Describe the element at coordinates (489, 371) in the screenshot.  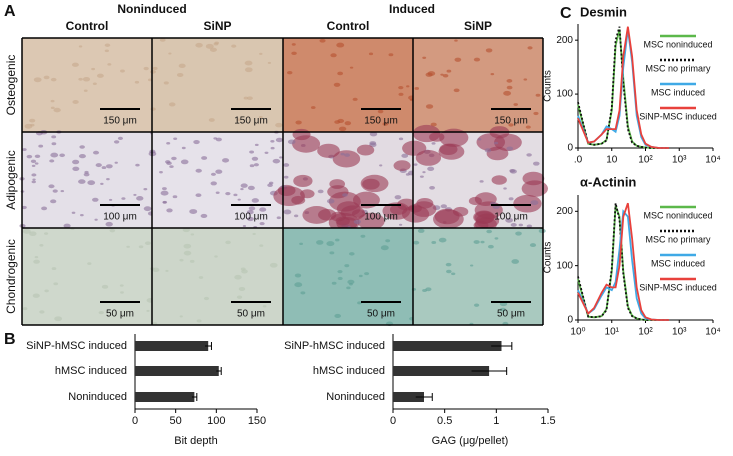
I see `error-bar` at that location.